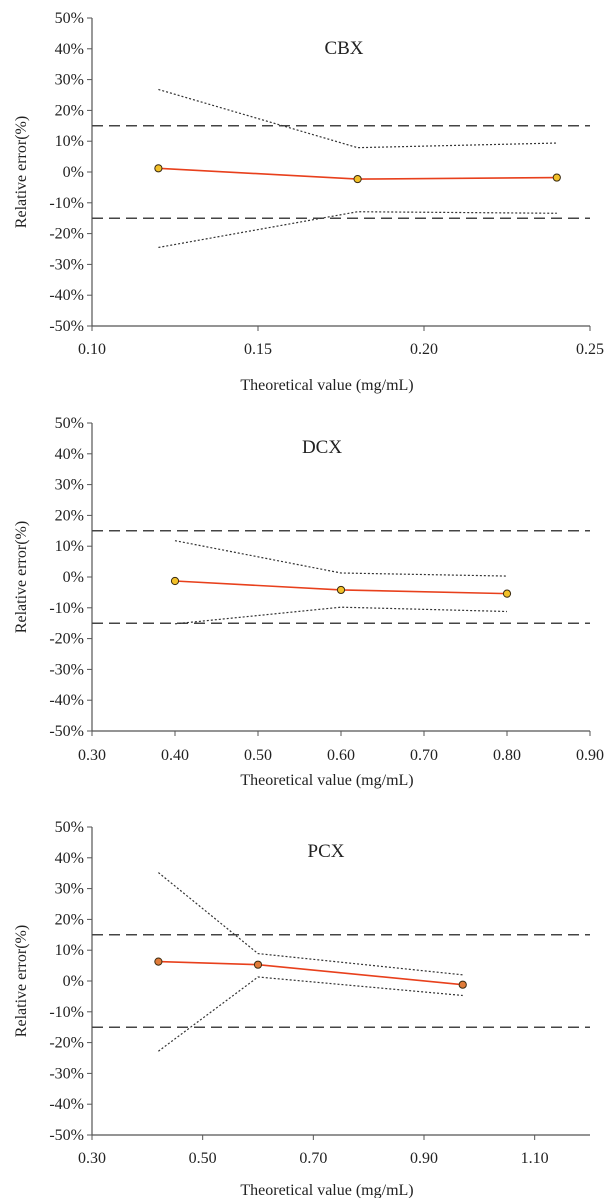 The height and width of the screenshot is (1198, 611). What do you see at coordinates (326, 851) in the screenshot?
I see `chart-title: PCX` at bounding box center [326, 851].